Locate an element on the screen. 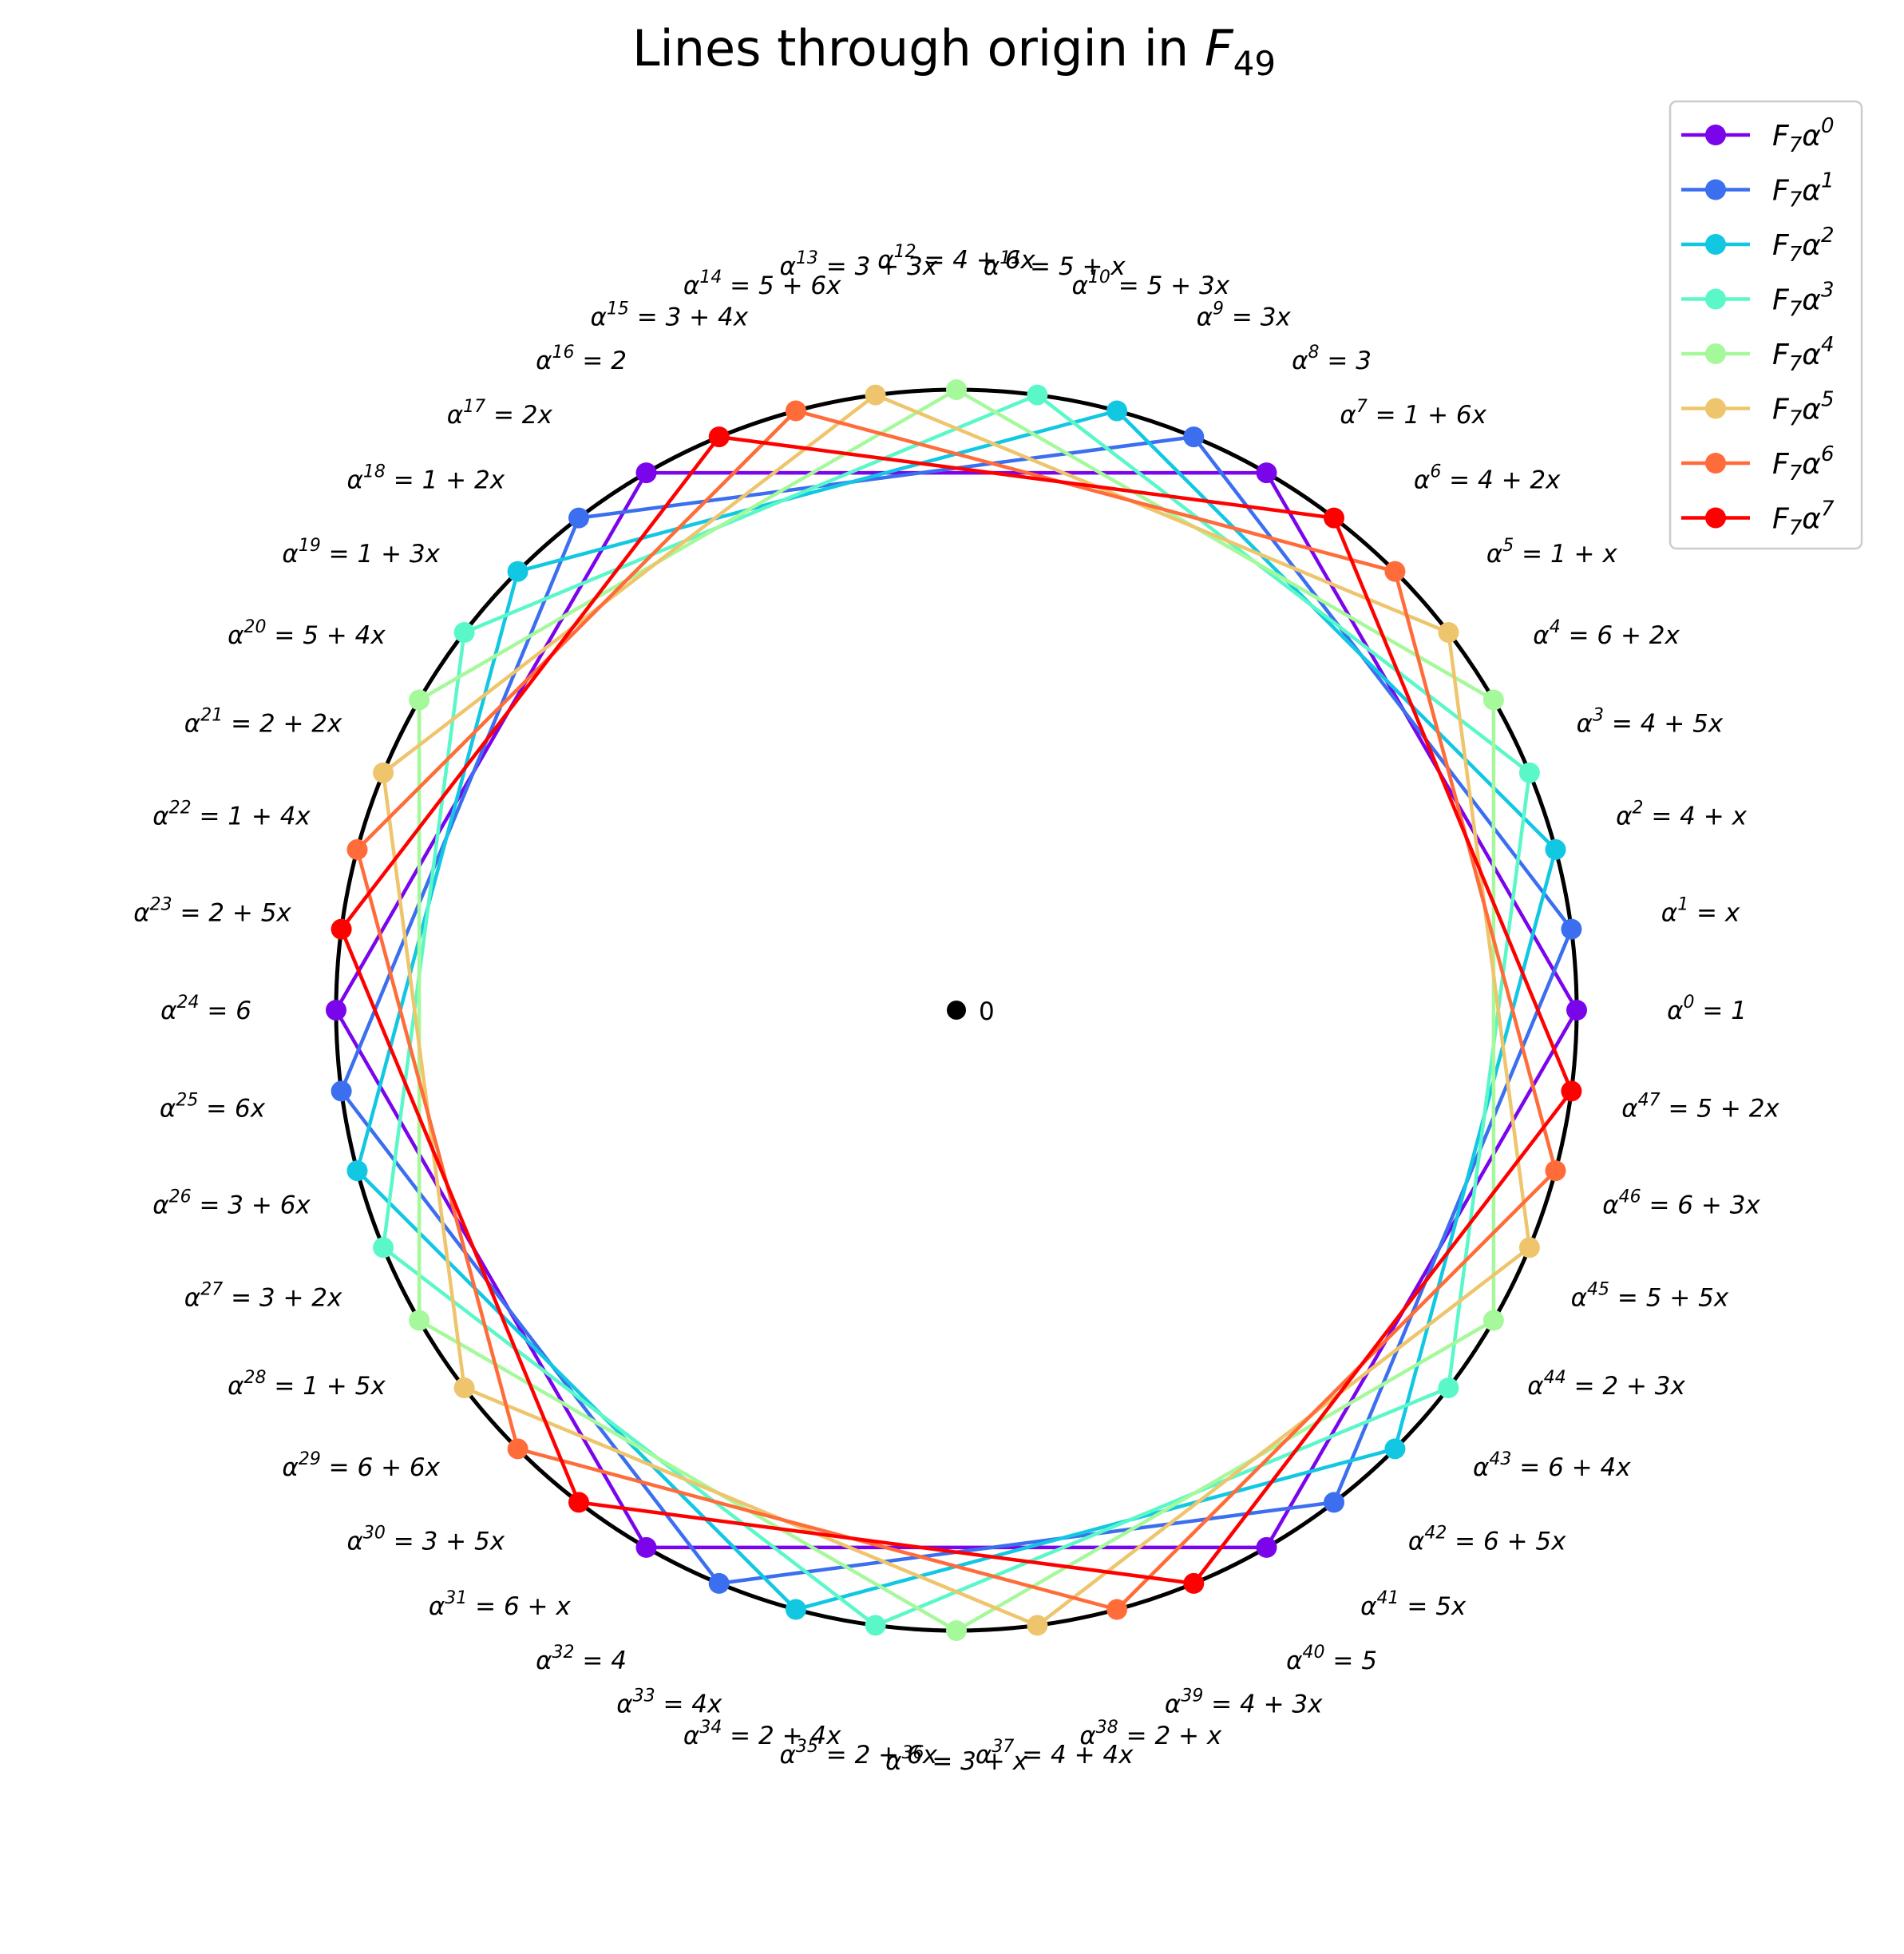 This screenshot has width=1904, height=1954. element-label-value: = 3 + 2x is located at coordinates (282, 1298).